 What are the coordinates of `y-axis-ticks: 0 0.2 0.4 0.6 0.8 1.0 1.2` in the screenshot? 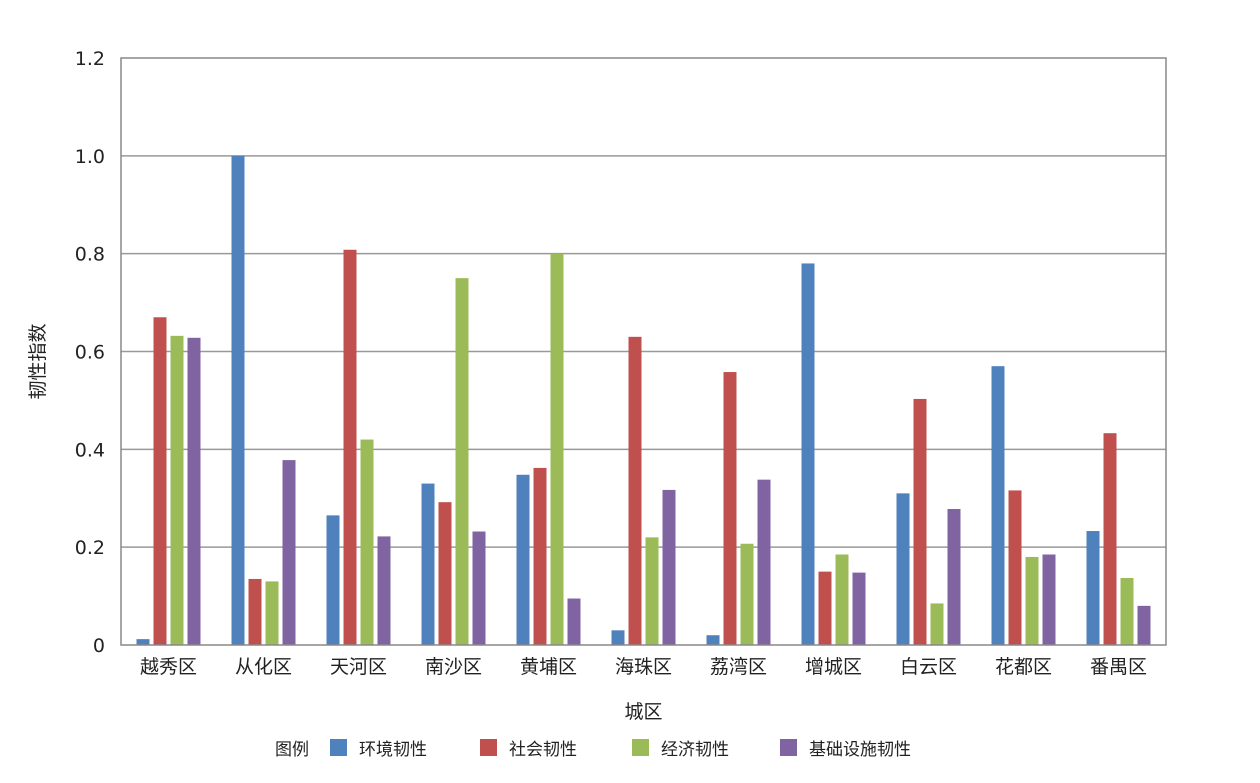 It's located at (90, 352).